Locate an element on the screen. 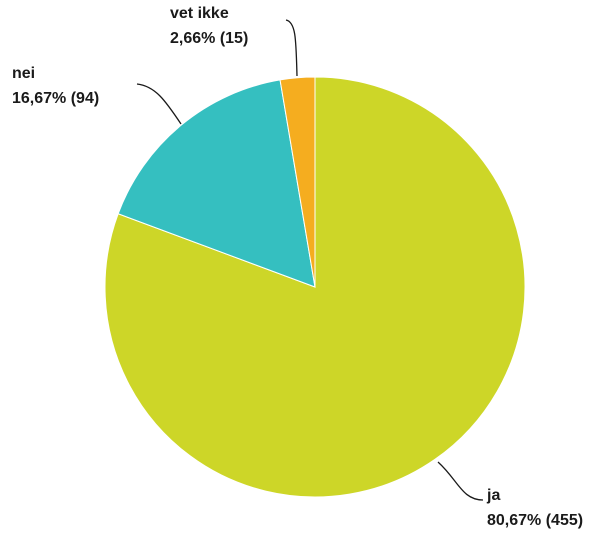 This screenshot has height=542, width=615. slice-label: nei is located at coordinates (23, 73).